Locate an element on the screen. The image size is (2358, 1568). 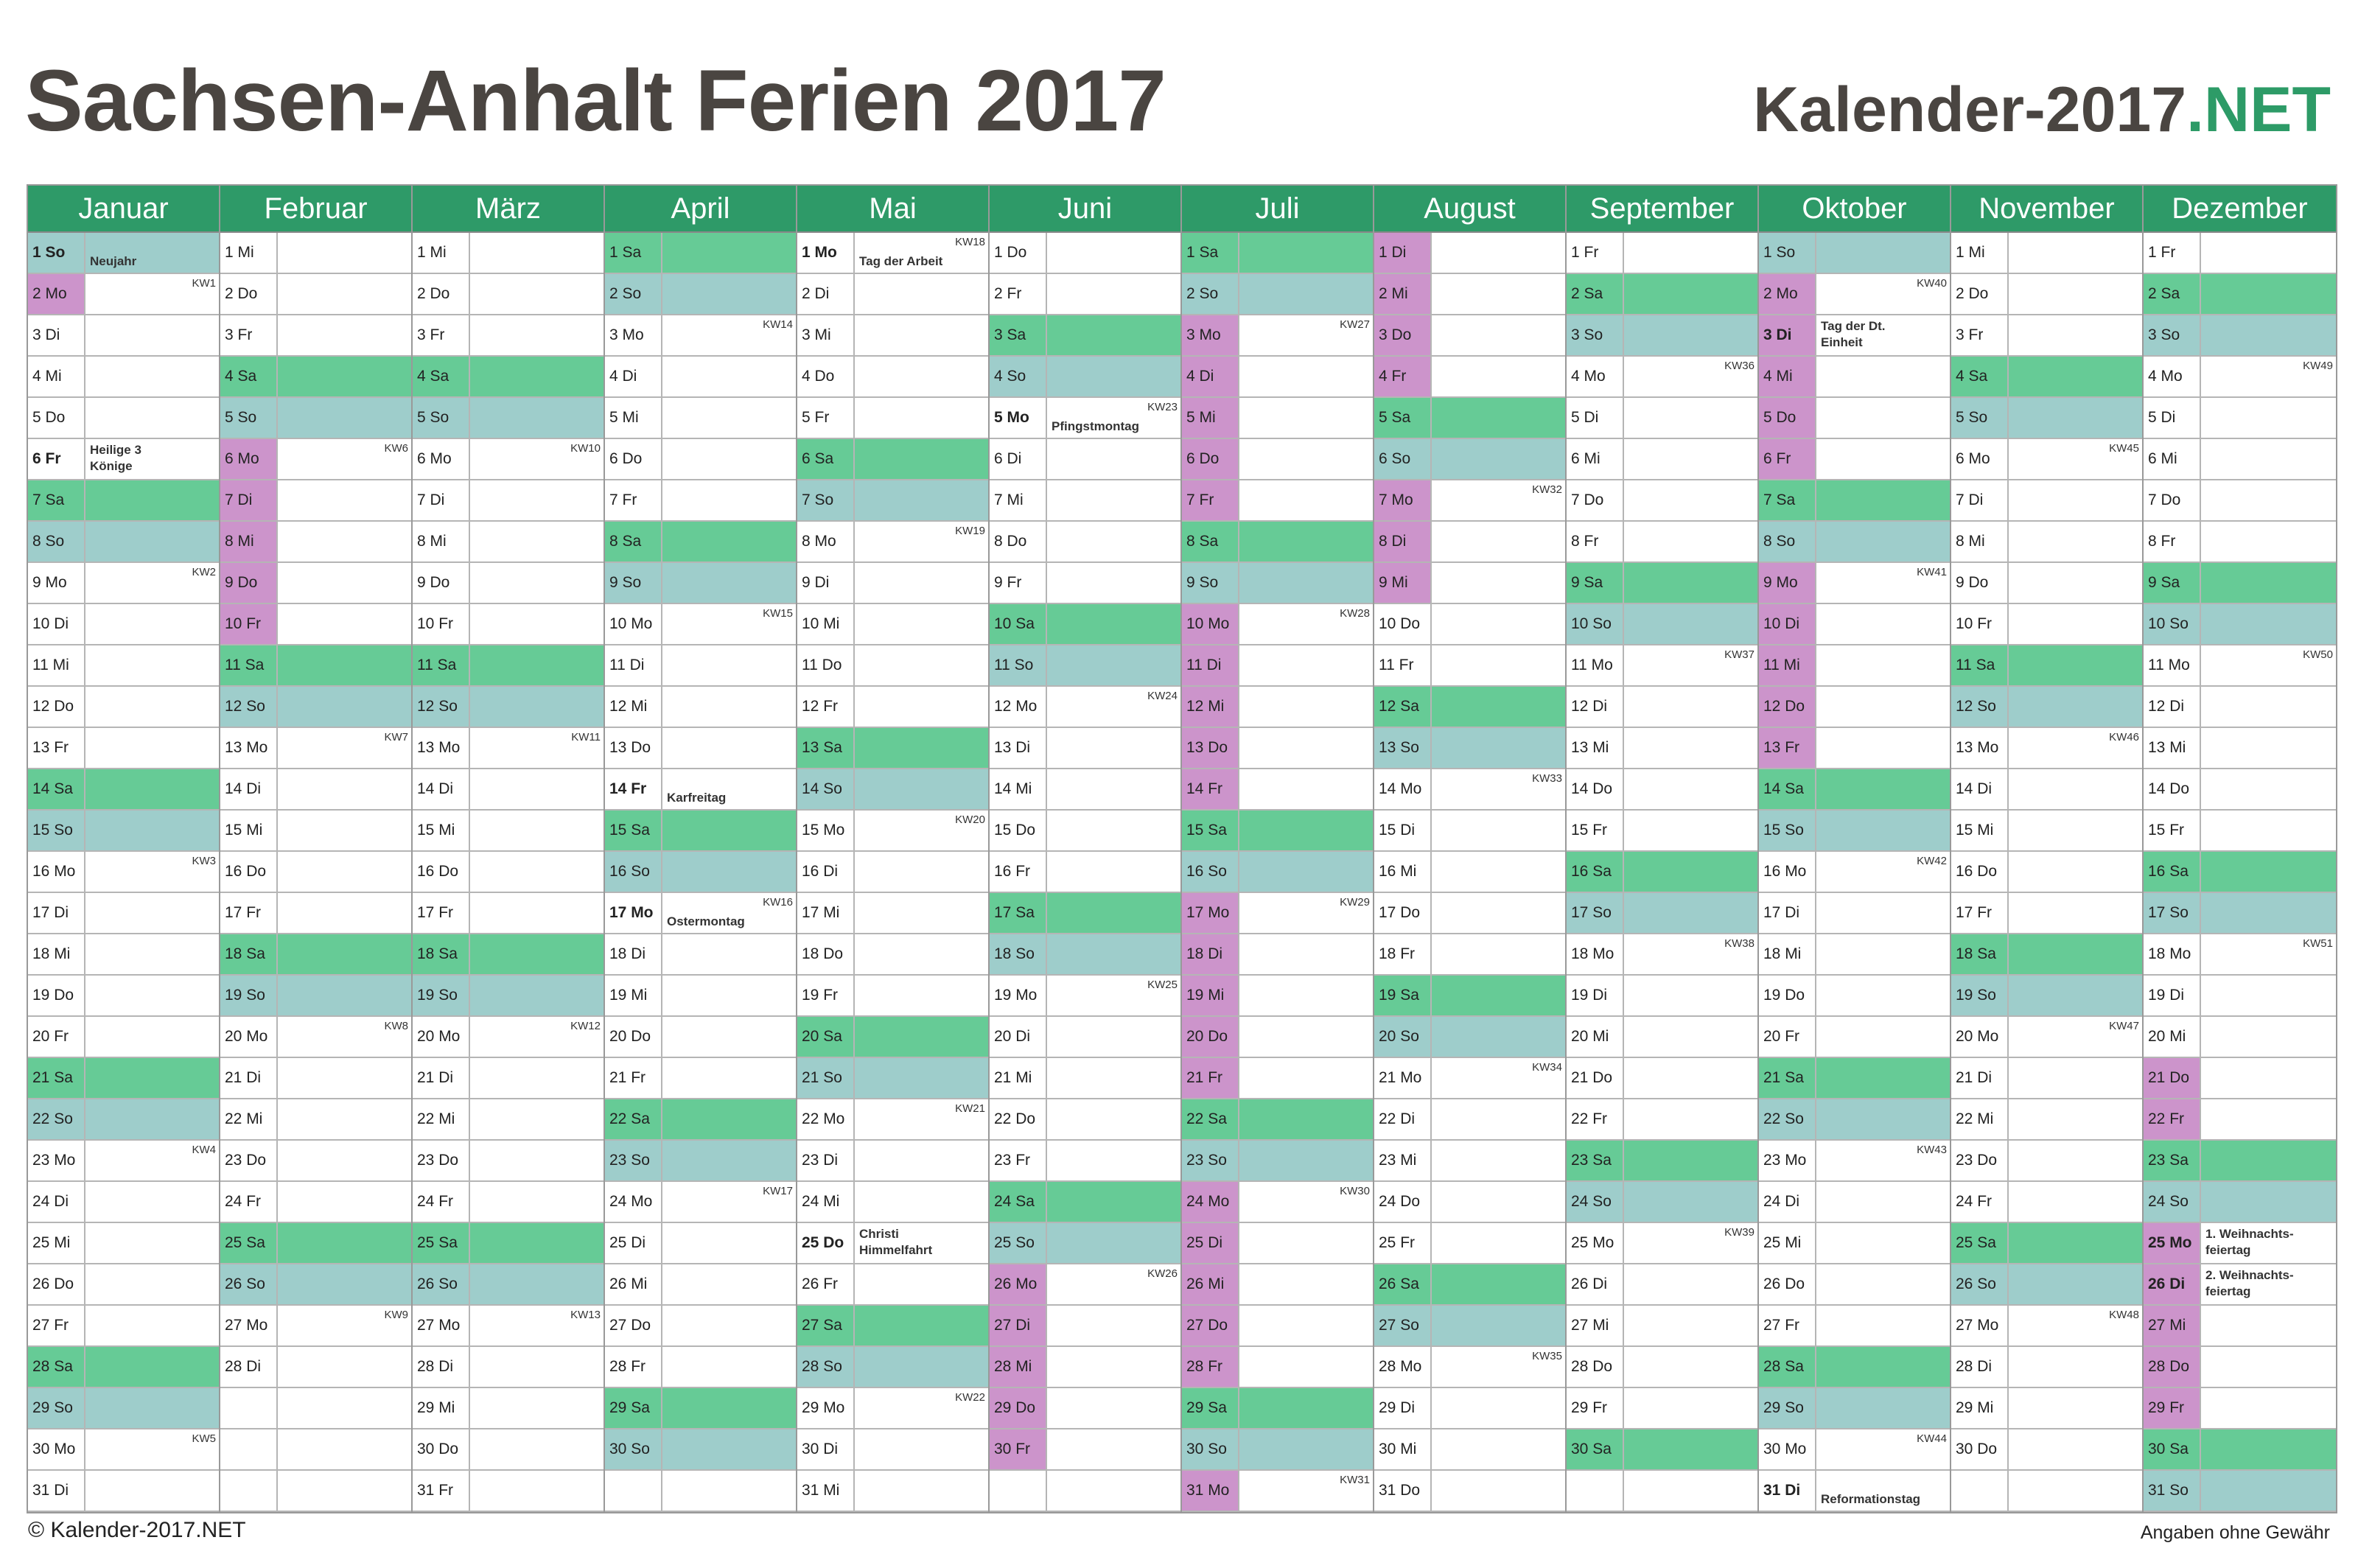
day-row: 2 Sa is located at coordinates (1662, 294).